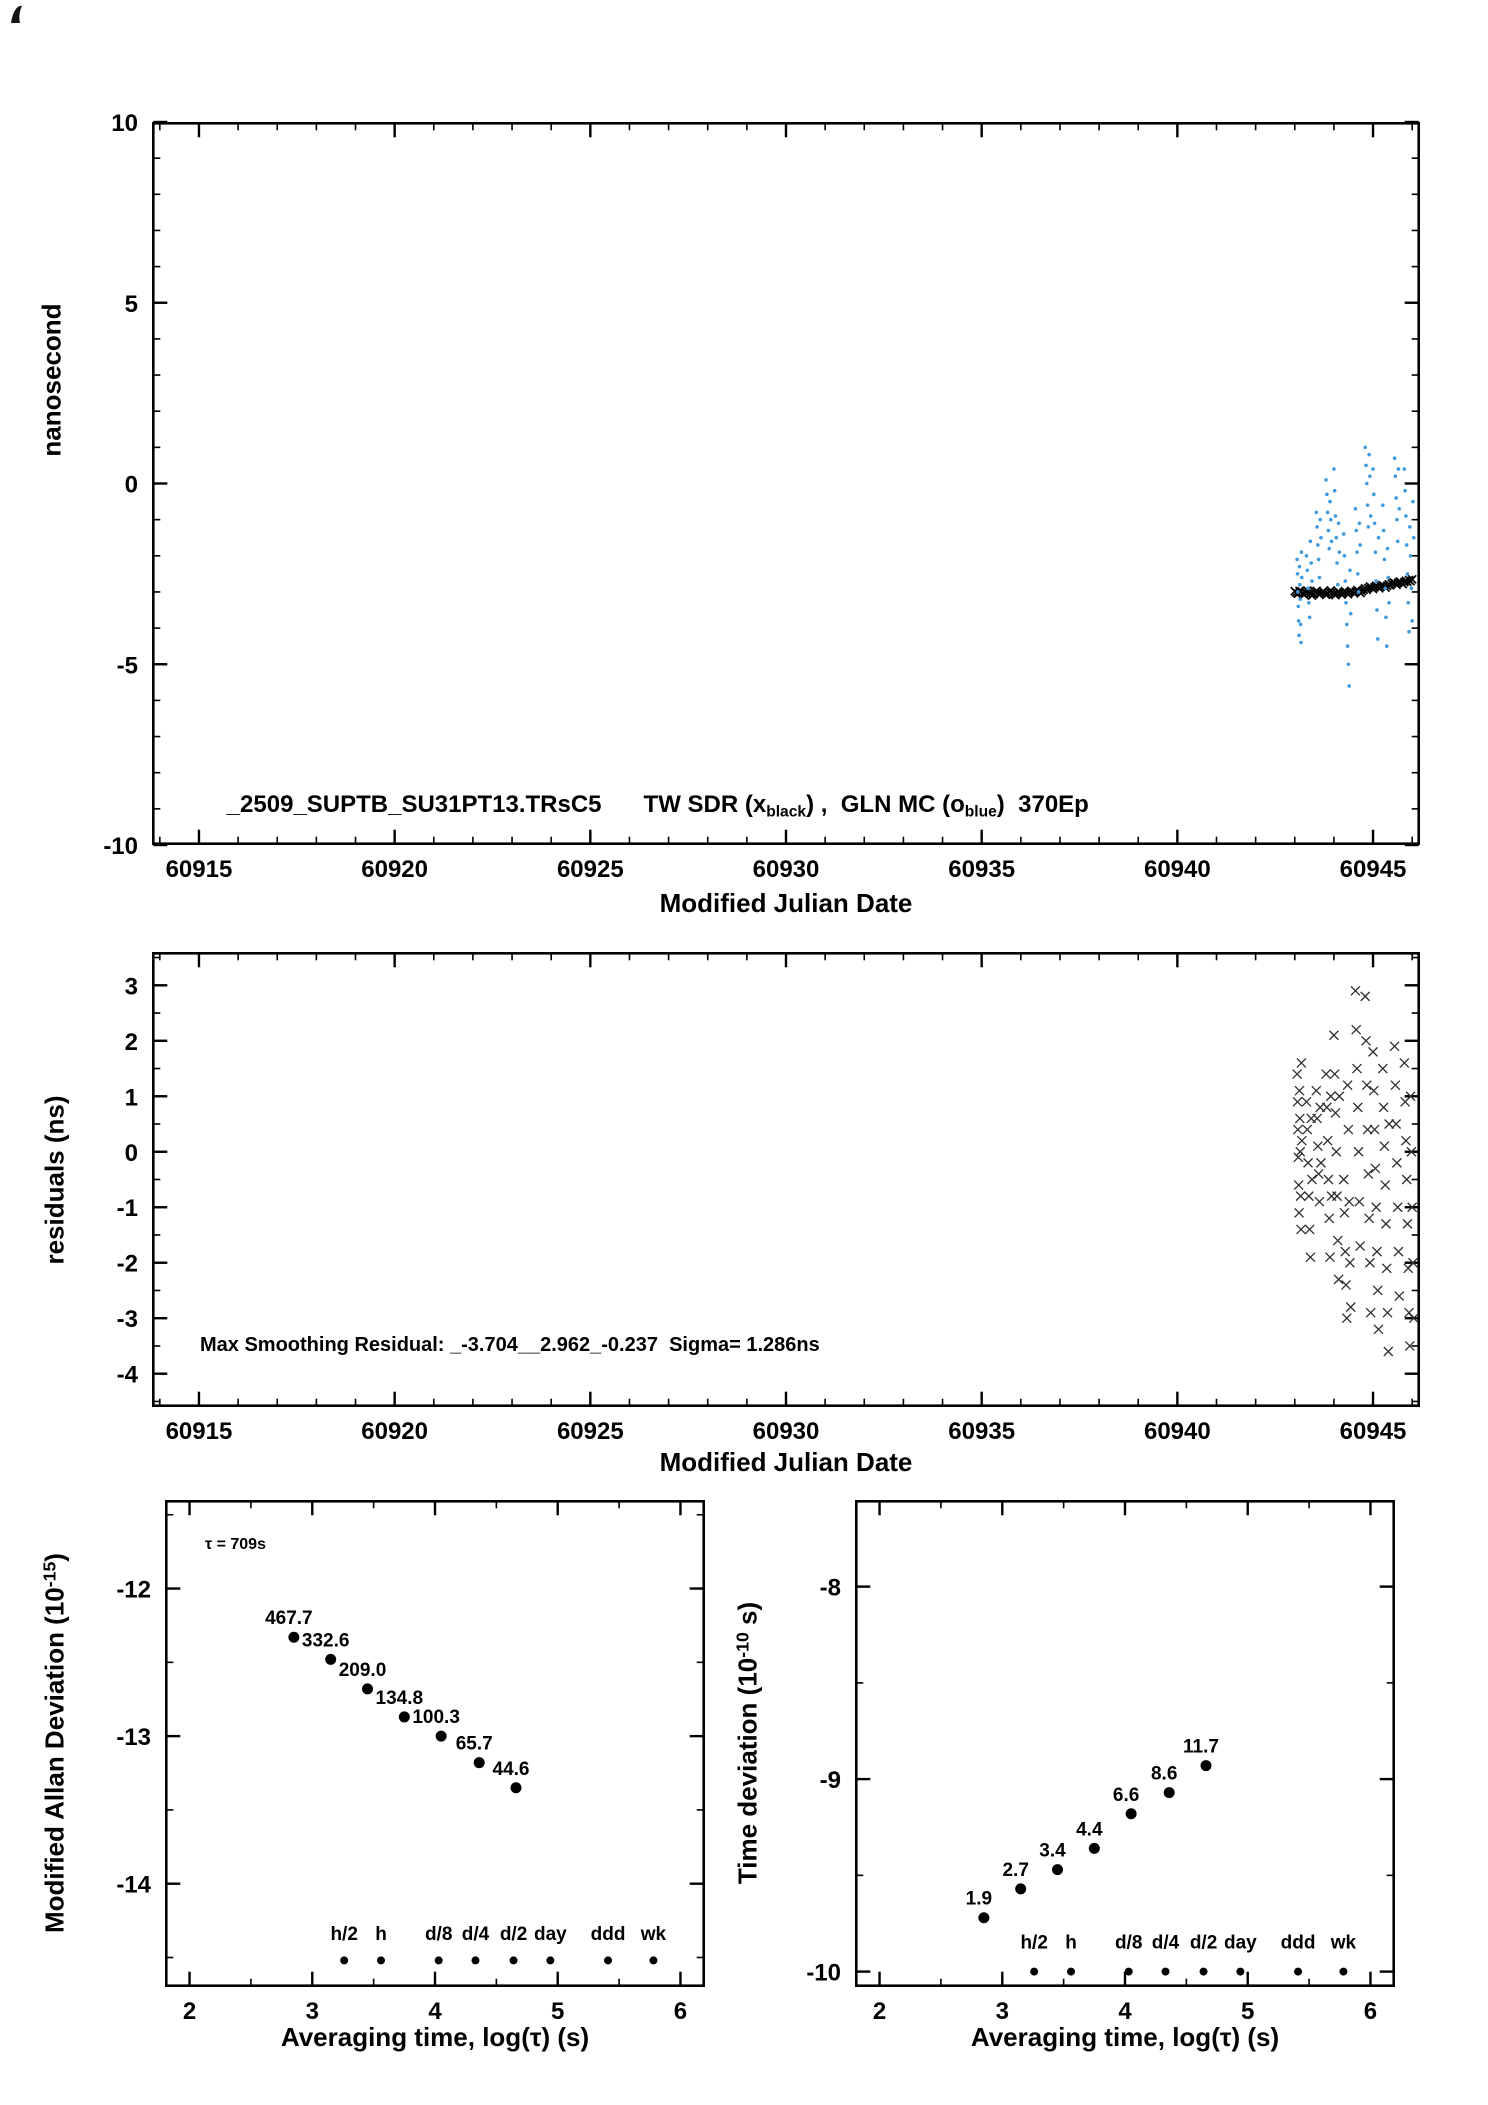 This screenshot has width=1488, height=2105. Describe the element at coordinates (436, 1717) in the screenshot. I see `svg-text: 100.3` at that location.